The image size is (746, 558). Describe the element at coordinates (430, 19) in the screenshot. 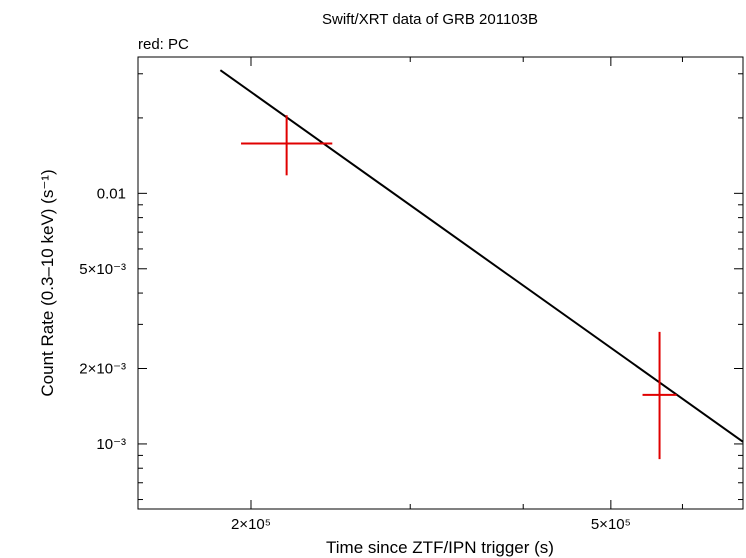

I see `chart-title: Swift/XRT data of GRB 201103B` at that location.